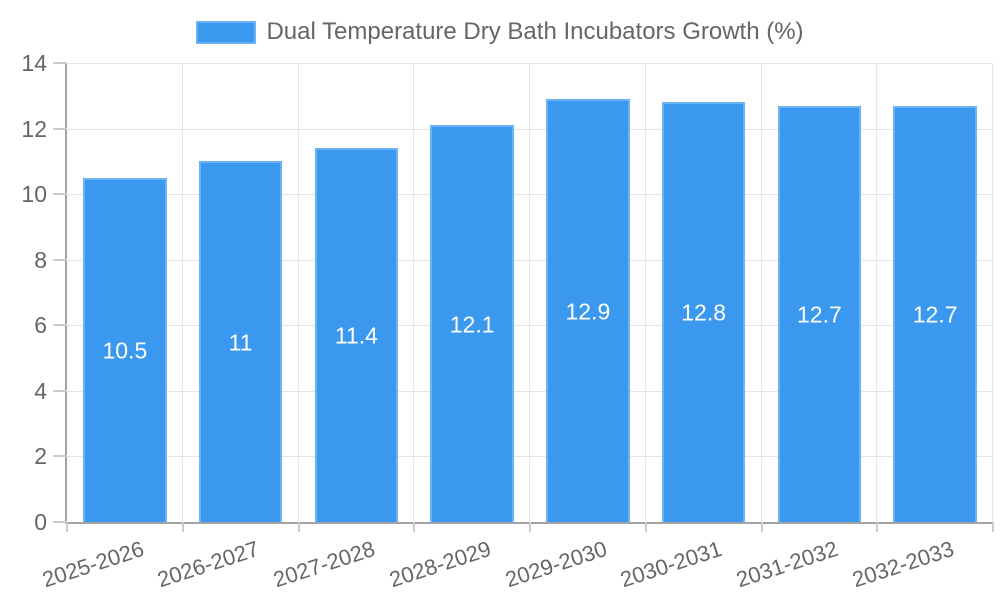  What do you see at coordinates (33, 292) in the screenshot?
I see `y-axis: 0 2 4 6 8 10 12 14` at bounding box center [33, 292].